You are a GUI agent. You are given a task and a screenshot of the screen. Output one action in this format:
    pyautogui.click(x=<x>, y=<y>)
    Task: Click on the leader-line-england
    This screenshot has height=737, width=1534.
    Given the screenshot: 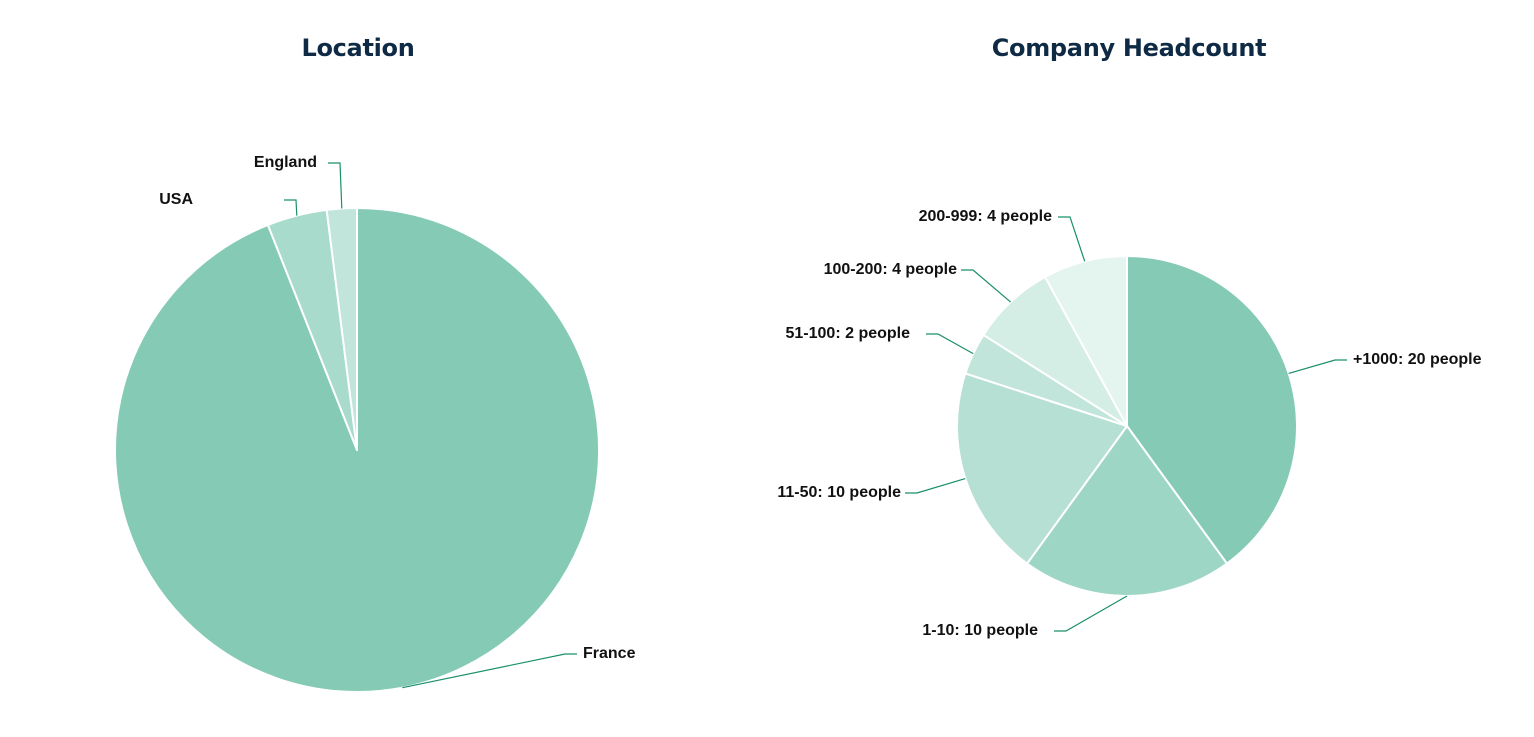 What is the action you would take?
    pyautogui.click(x=335, y=185)
    